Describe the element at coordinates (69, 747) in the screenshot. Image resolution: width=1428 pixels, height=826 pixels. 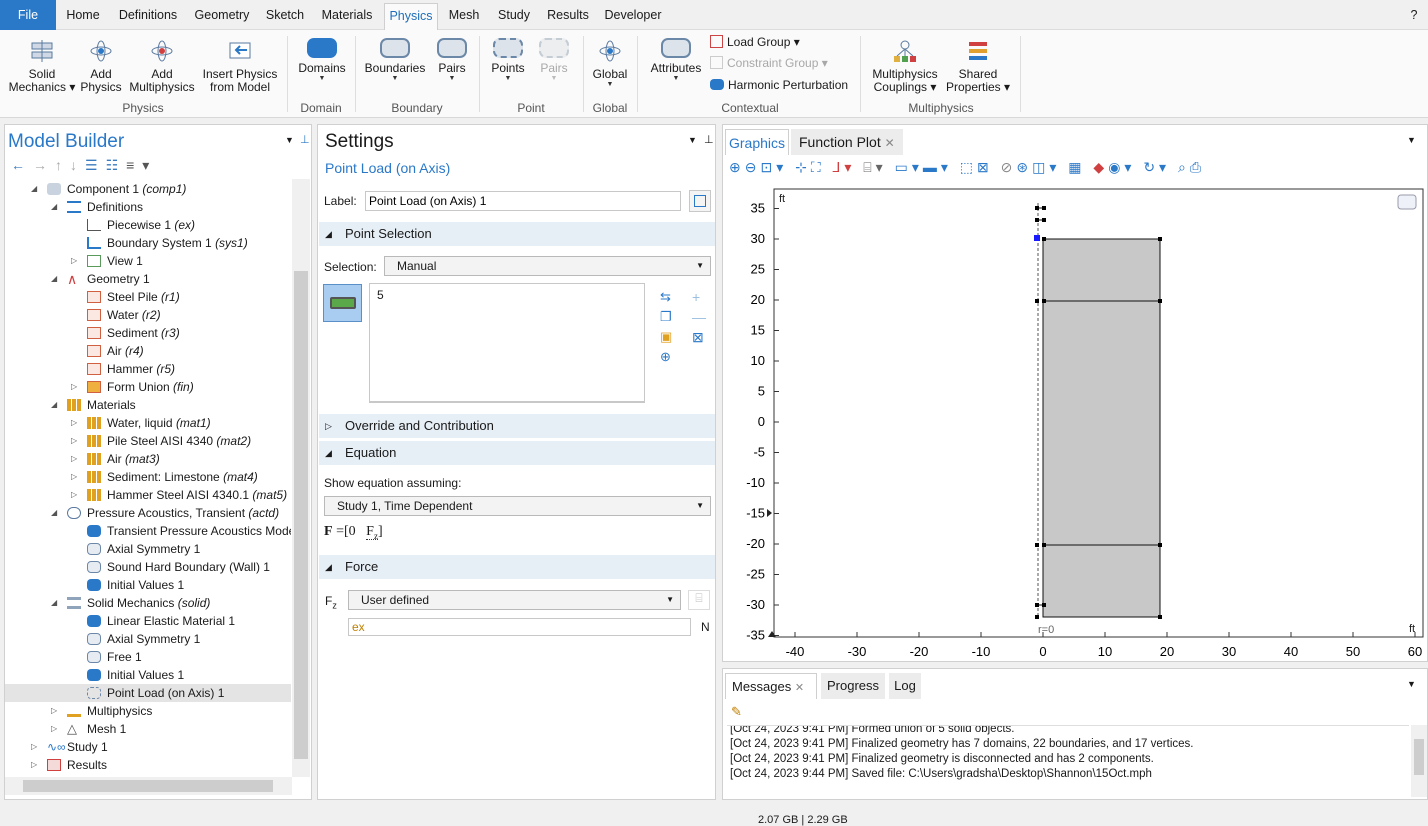
I see `tree-item-study: ▷ ∿∞ Study 1` at that location.